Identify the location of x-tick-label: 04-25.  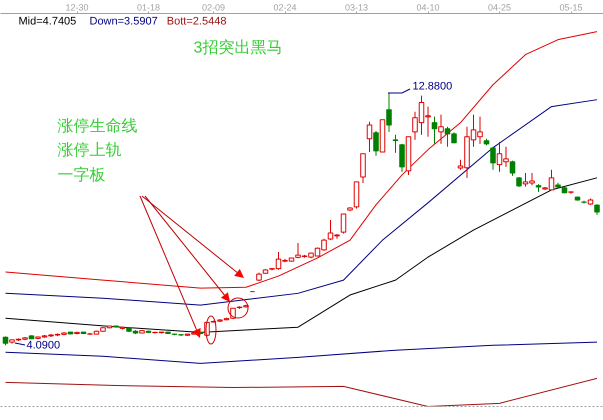
(500, 7).